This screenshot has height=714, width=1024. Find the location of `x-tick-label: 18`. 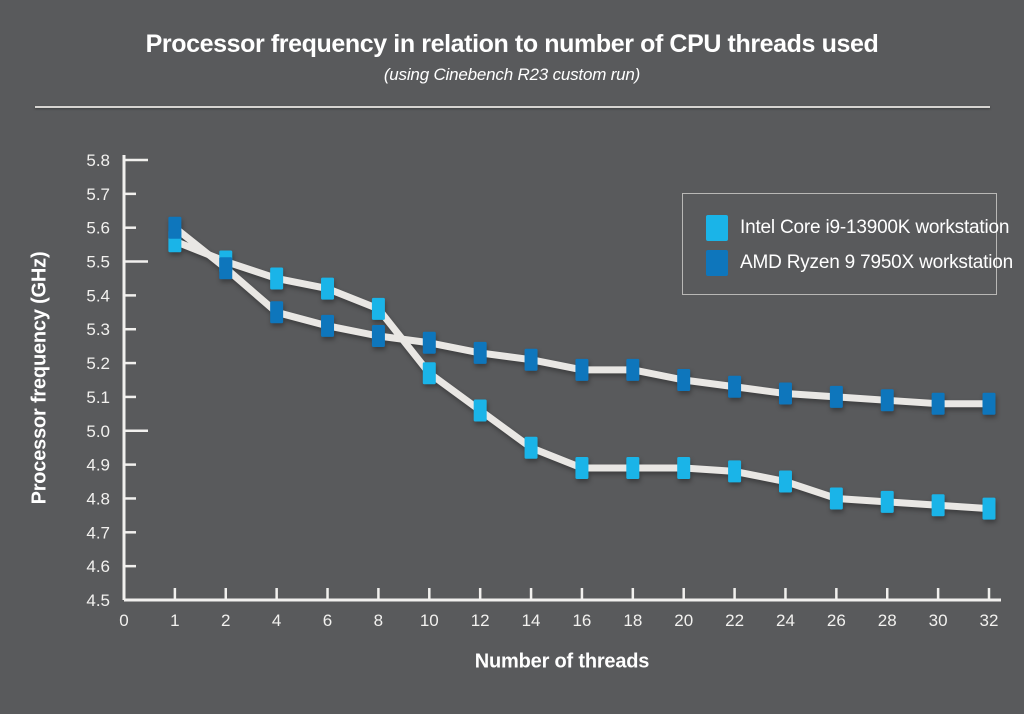

x-tick-label: 18 is located at coordinates (632, 620).